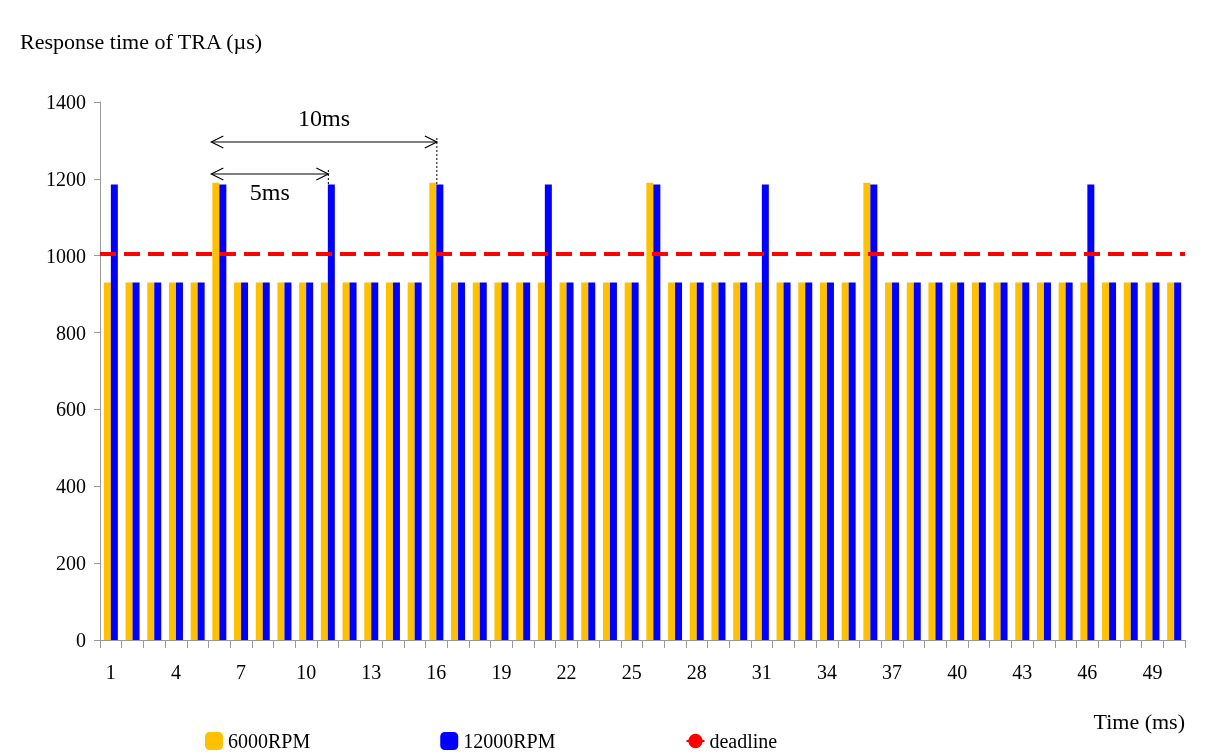 The height and width of the screenshot is (756, 1205). I want to click on y-tick-label: 1000, so click(66, 255).